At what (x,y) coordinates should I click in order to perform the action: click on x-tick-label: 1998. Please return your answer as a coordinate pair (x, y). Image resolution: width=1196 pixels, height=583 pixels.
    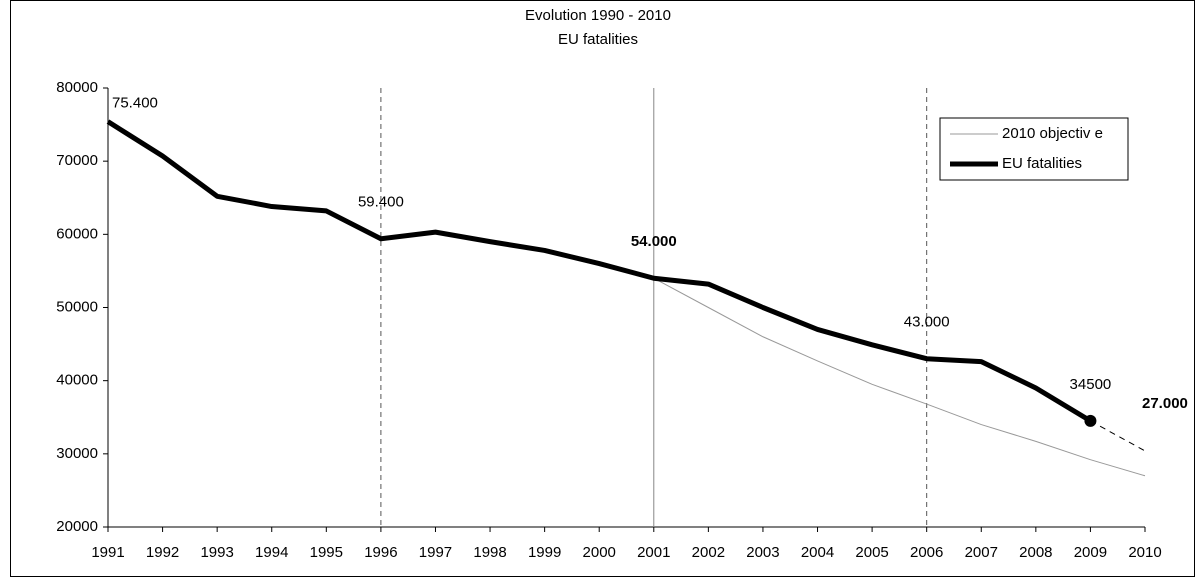
    Looking at the image, I should click on (489, 552).